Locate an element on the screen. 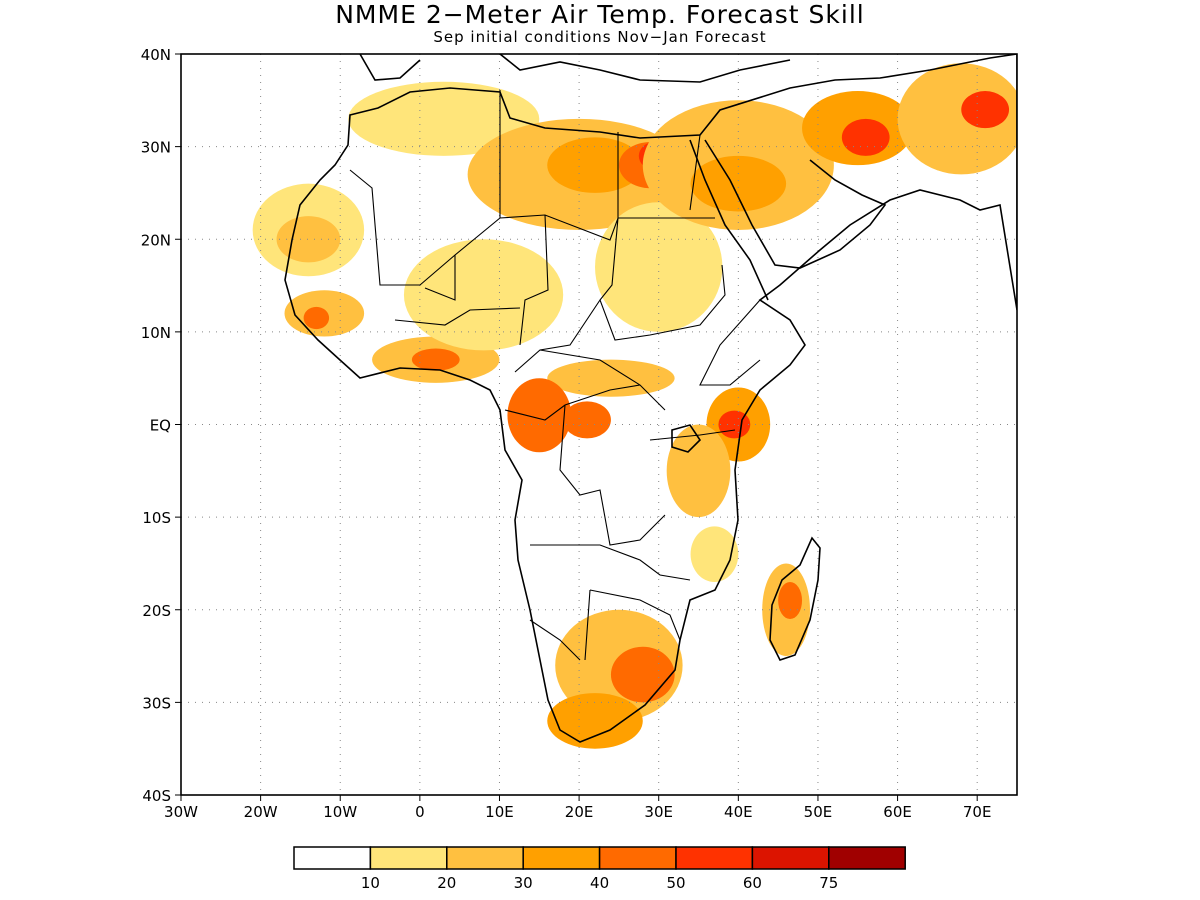 Image resolution: width=1200 pixels, height=900 pixels. x-tick-label: 10E is located at coordinates (499, 812).